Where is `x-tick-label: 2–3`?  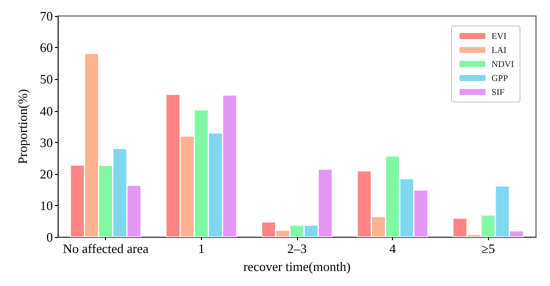 x-tick-label: 2–3 is located at coordinates (297, 248).